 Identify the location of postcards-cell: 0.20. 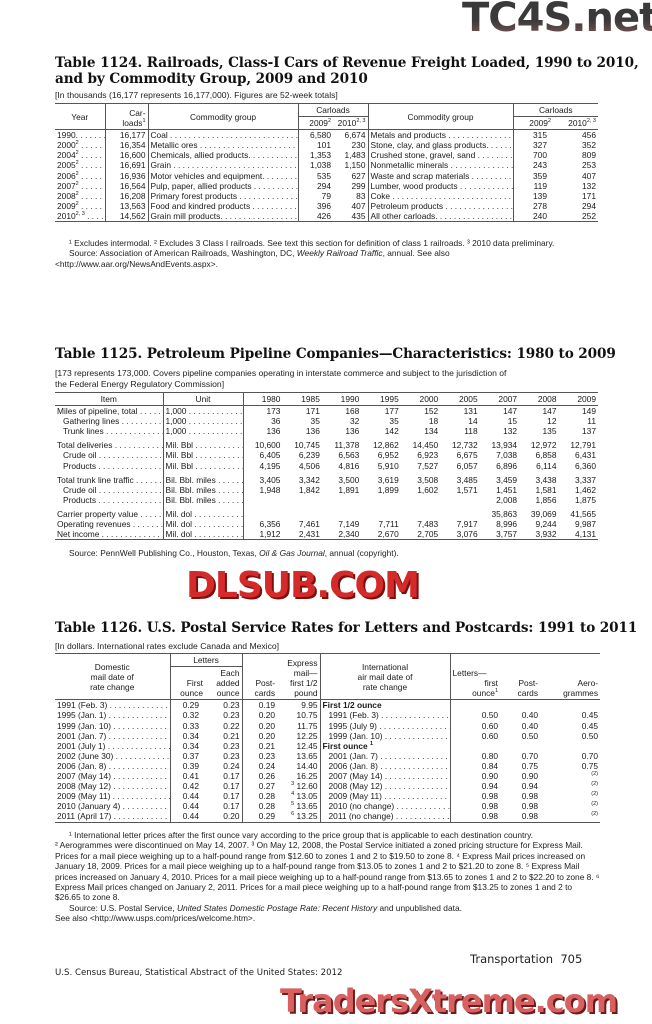
(259, 725).